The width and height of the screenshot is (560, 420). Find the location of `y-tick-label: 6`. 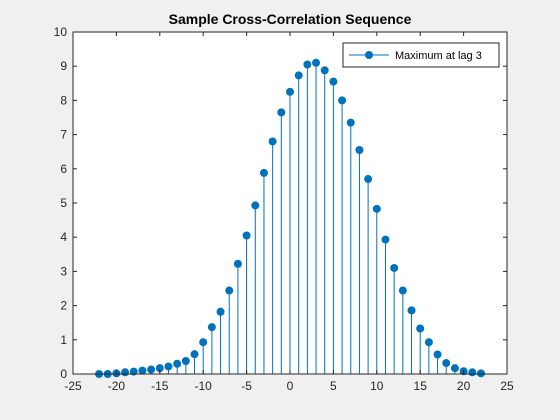

y-tick-label: 6 is located at coordinates (63, 169).